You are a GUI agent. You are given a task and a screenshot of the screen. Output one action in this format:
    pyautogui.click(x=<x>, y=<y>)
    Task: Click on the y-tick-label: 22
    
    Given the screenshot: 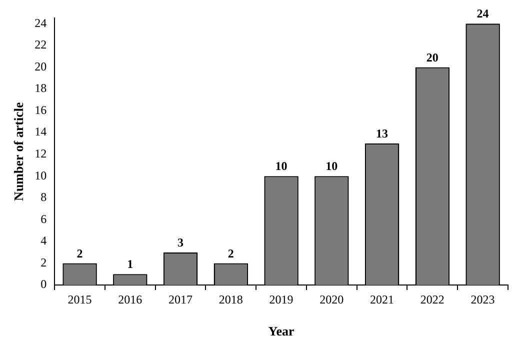 What is the action you would take?
    pyautogui.click(x=40, y=45)
    